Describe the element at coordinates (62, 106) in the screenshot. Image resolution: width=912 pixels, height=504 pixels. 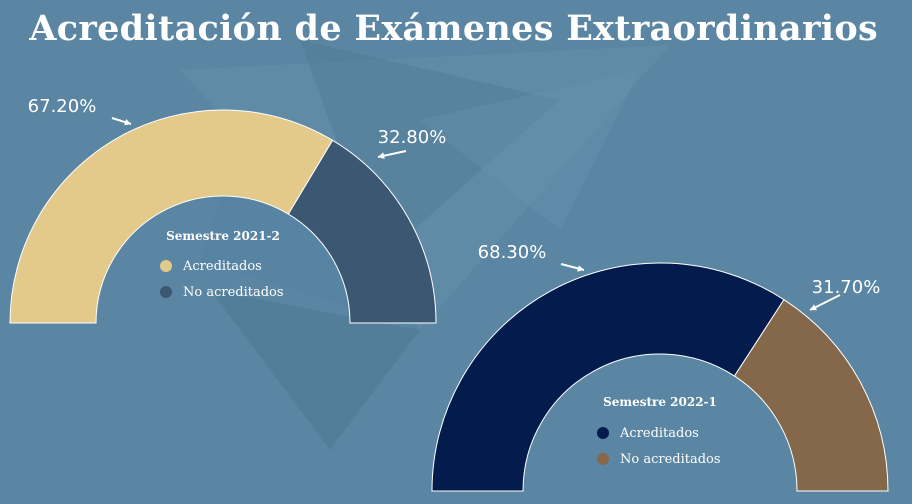
I see `data-label: 67.20%` at that location.